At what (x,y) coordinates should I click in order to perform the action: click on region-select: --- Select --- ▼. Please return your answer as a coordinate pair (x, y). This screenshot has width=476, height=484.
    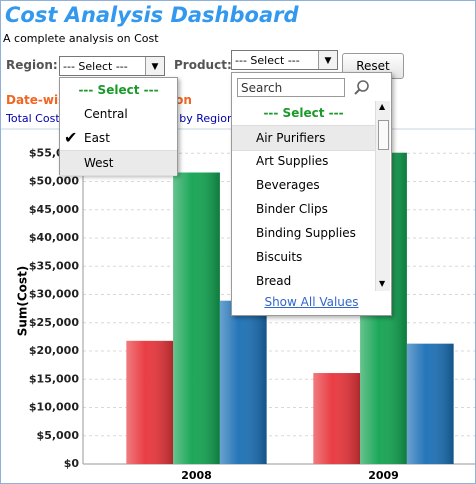
    Looking at the image, I should click on (112, 66).